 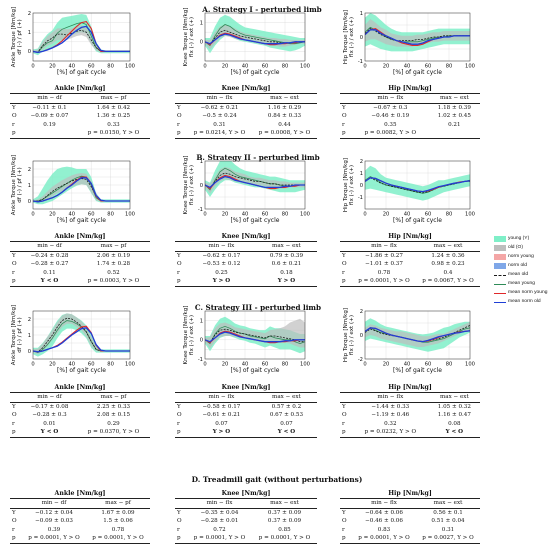 What do you see at coordinates (410, 255) in the screenshot?
I see `table-row: Y −1.86 ± 0.27 1.24 ± 0.36` at bounding box center [410, 255].